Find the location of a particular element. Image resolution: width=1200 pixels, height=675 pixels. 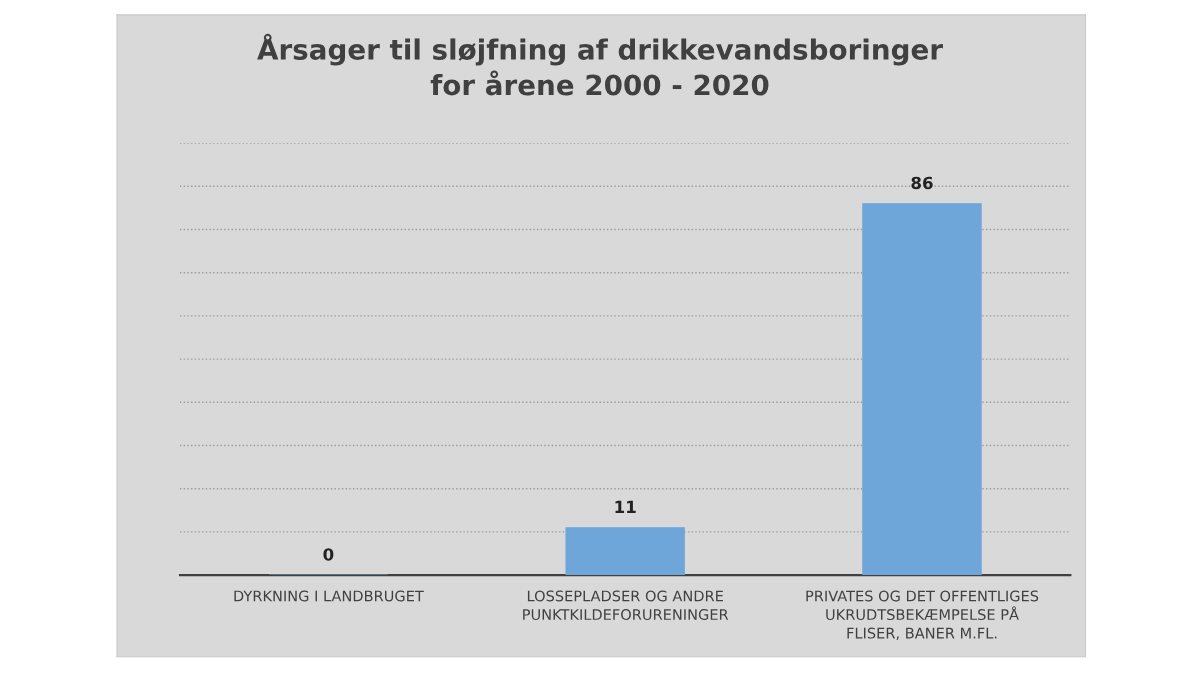

chart-title: Årsager til sløjfning af drikkevandsboringer for årene 2000 - 2020 is located at coordinates (600, 64).